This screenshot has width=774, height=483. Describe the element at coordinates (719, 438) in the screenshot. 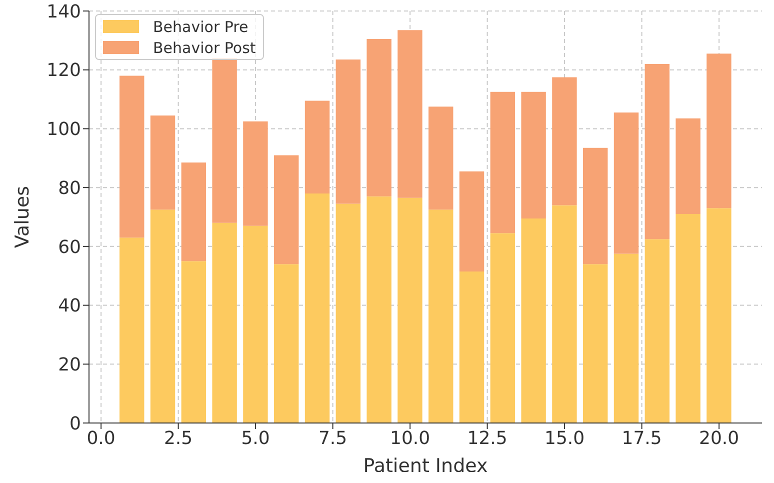

I see `x-tick-label: 20.0` at that location.